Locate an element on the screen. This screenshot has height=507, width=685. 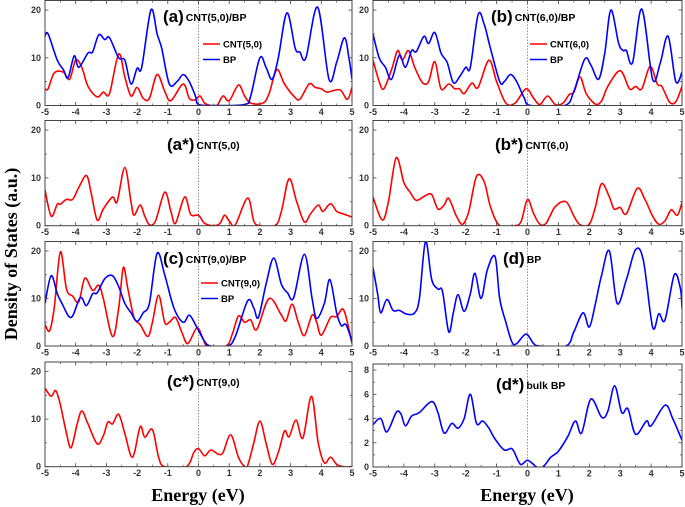
legend-entry: CNT(6,0) is located at coordinates (569, 45).